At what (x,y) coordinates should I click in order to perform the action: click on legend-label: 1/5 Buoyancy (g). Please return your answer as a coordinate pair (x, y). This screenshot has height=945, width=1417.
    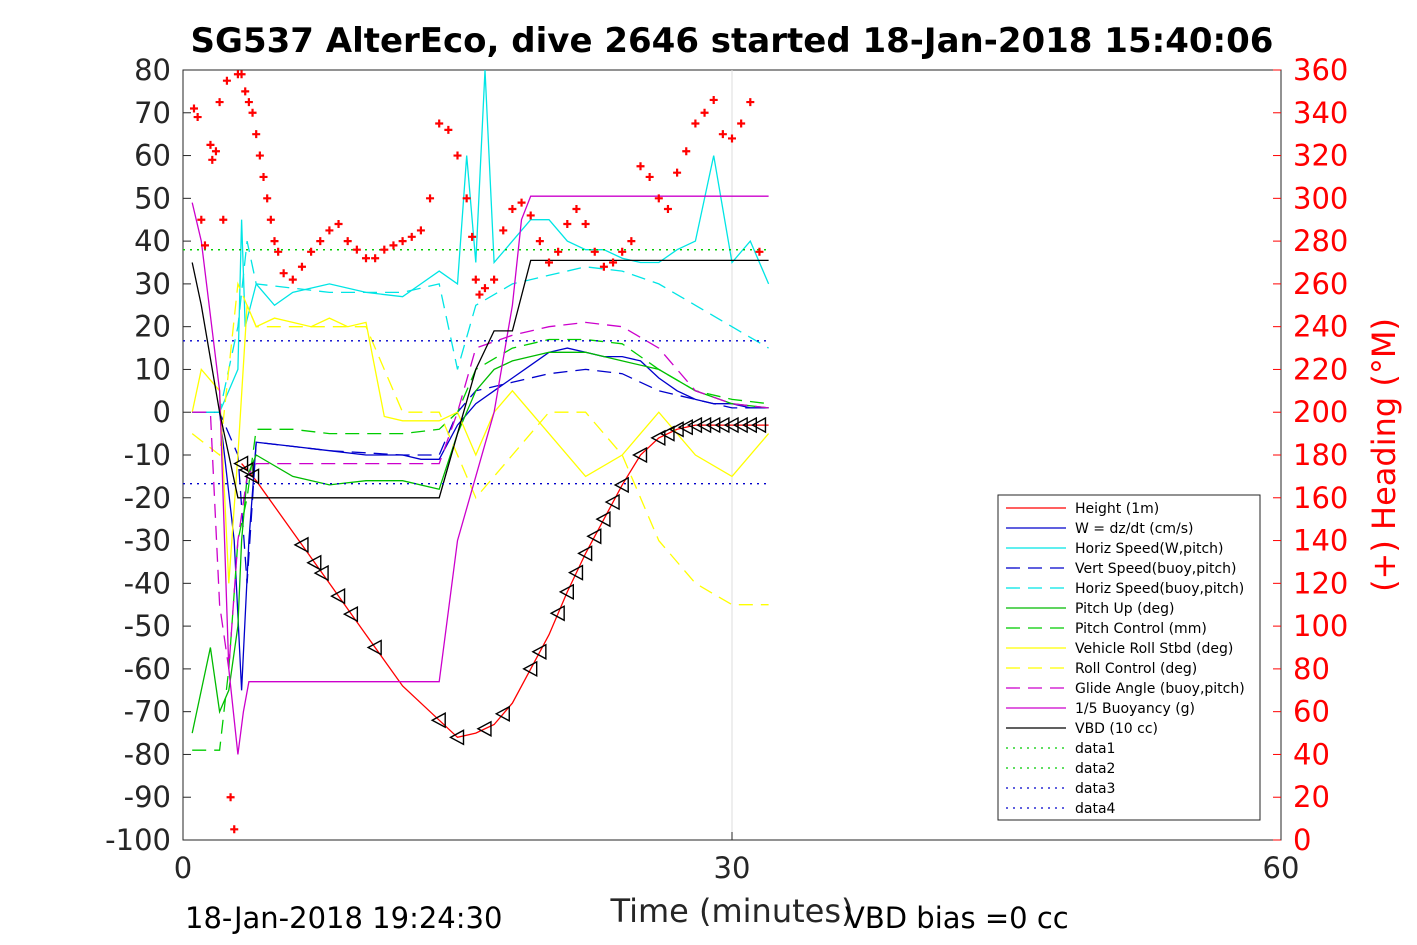
    Looking at the image, I should click on (1135, 709).